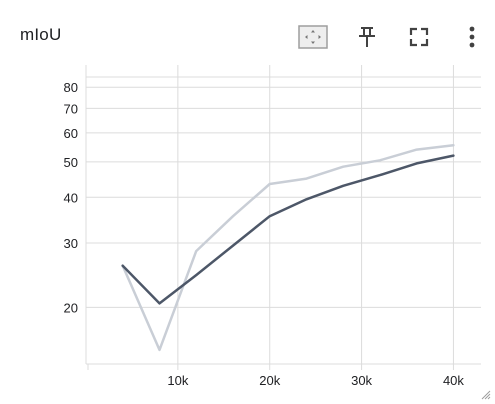  I want to click on pin-icon, so click(367, 37).